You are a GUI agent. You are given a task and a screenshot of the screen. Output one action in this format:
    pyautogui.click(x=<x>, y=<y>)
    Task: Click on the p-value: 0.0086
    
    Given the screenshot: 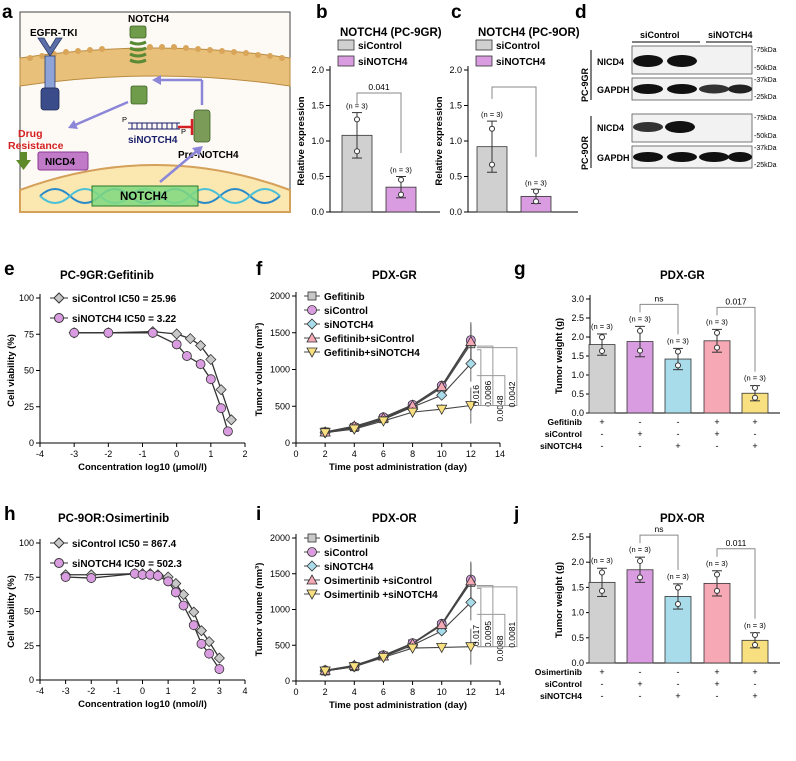 What is the action you would take?
    pyautogui.click(x=488, y=394)
    